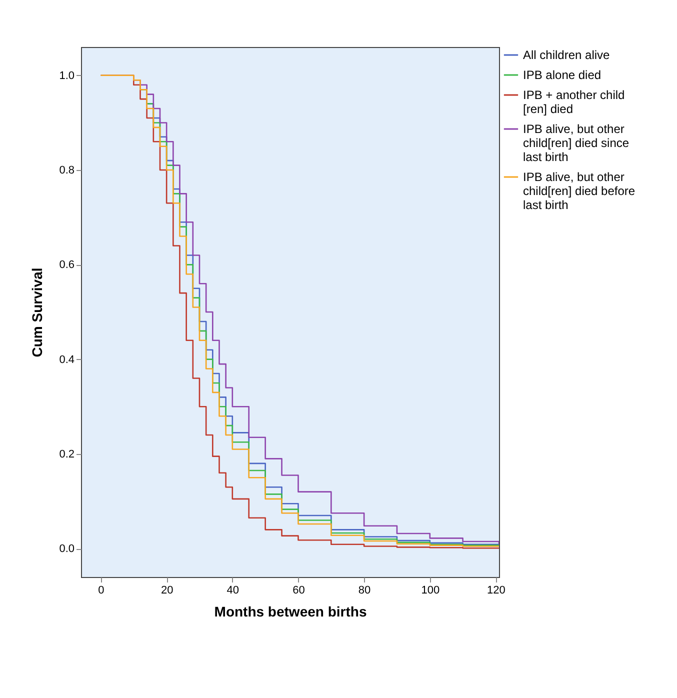  I want to click on x-tick-label: 20, so click(167, 590).